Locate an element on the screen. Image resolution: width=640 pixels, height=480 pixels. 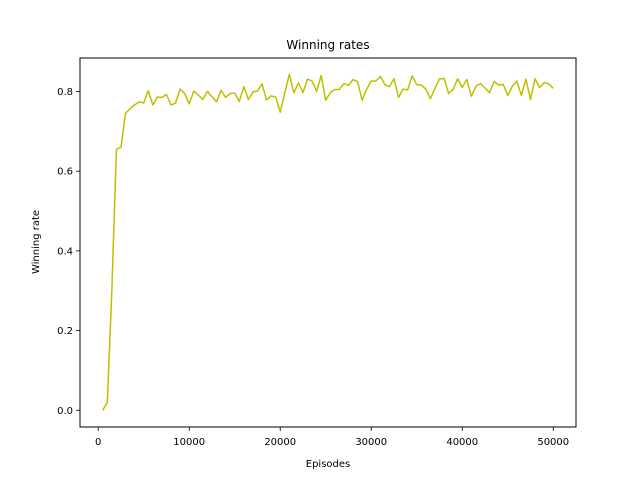
y-axis: 0.0 0.2 0.4 0.6 0.8 is located at coordinates (68, 252).